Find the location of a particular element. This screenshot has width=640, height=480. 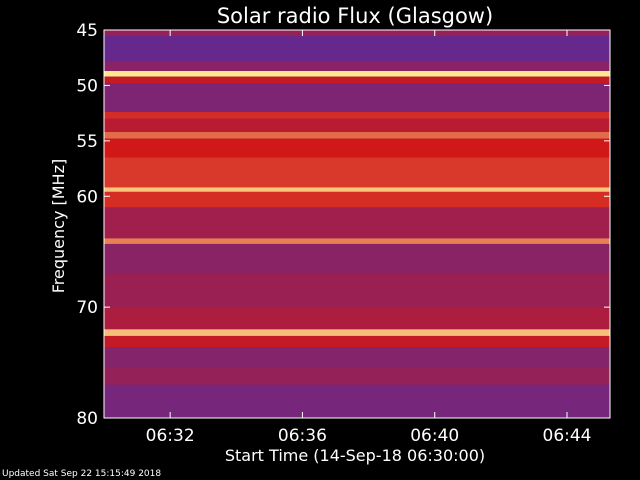

x-axis-label: Start Time (14-Sep-18 06:30:00) is located at coordinates (355, 455).